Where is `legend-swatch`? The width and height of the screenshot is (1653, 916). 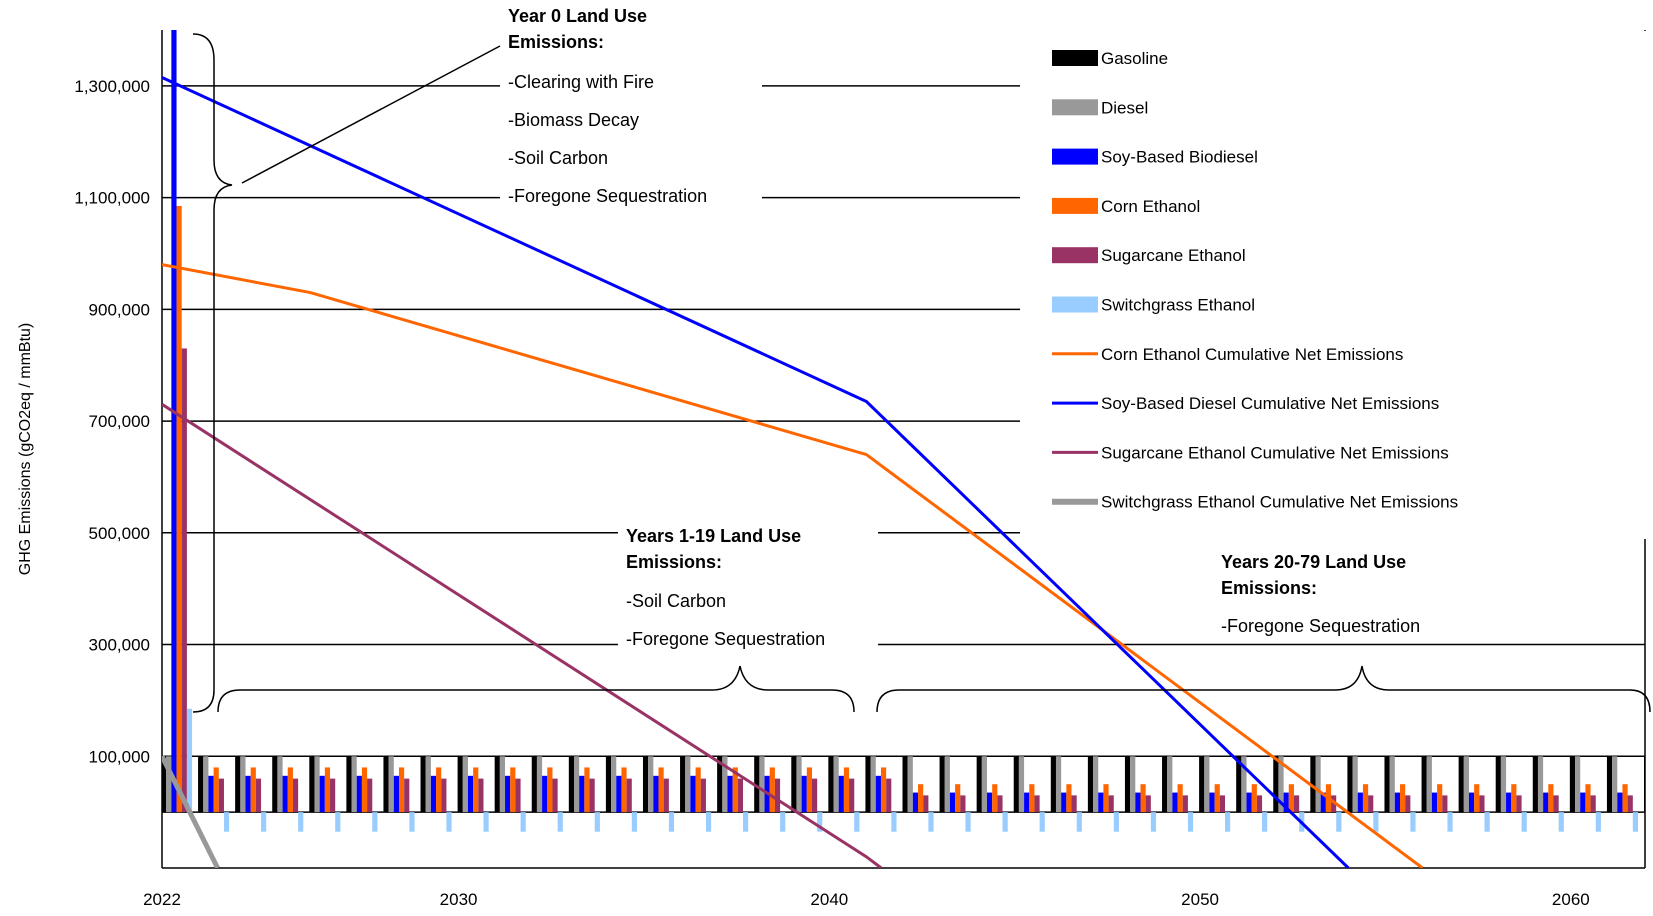 legend-swatch is located at coordinates (1075, 156).